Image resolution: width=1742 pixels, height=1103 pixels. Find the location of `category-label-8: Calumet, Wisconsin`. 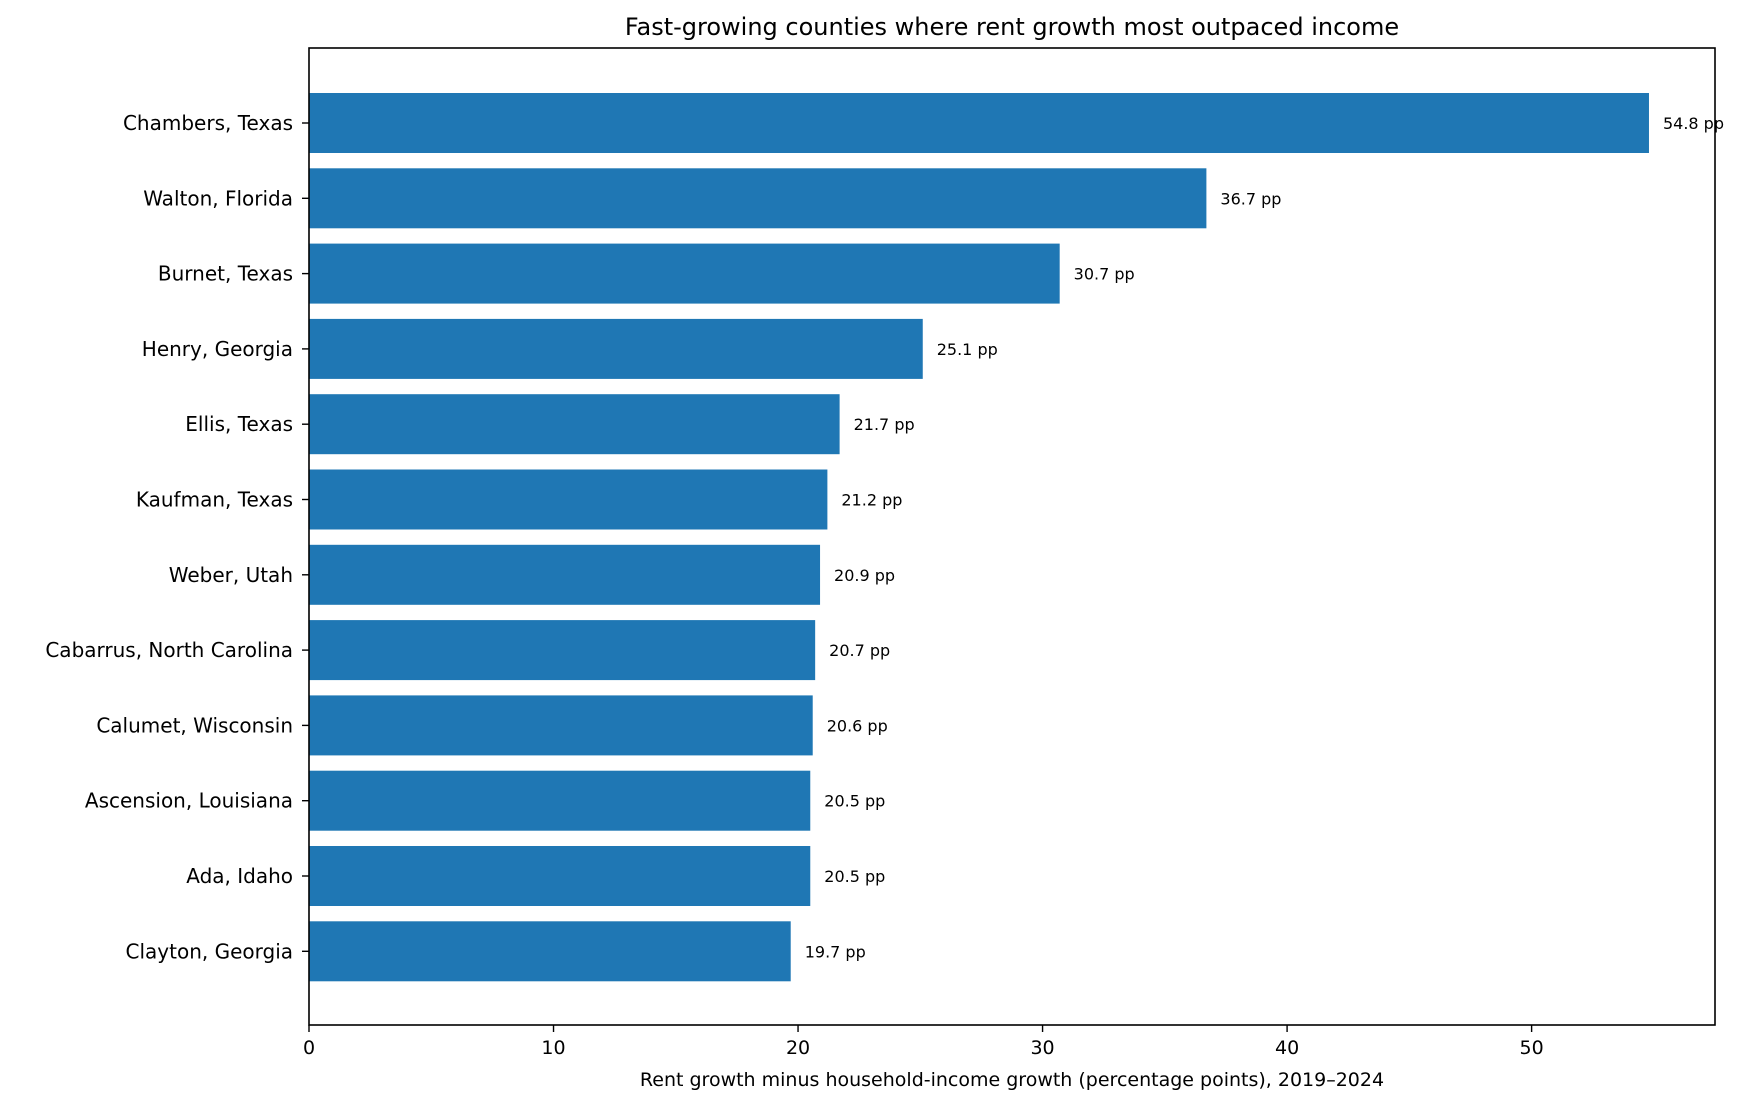

category-label-8: Calumet, Wisconsin is located at coordinates (194, 725).